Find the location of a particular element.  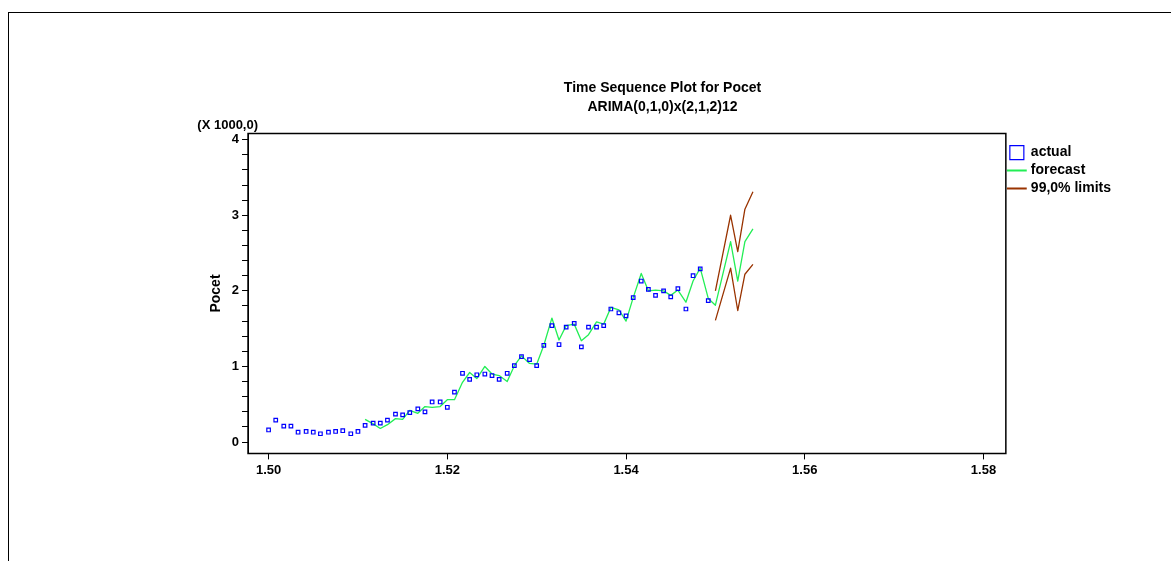

legend-label: 99,0% limits is located at coordinates (1071, 187).